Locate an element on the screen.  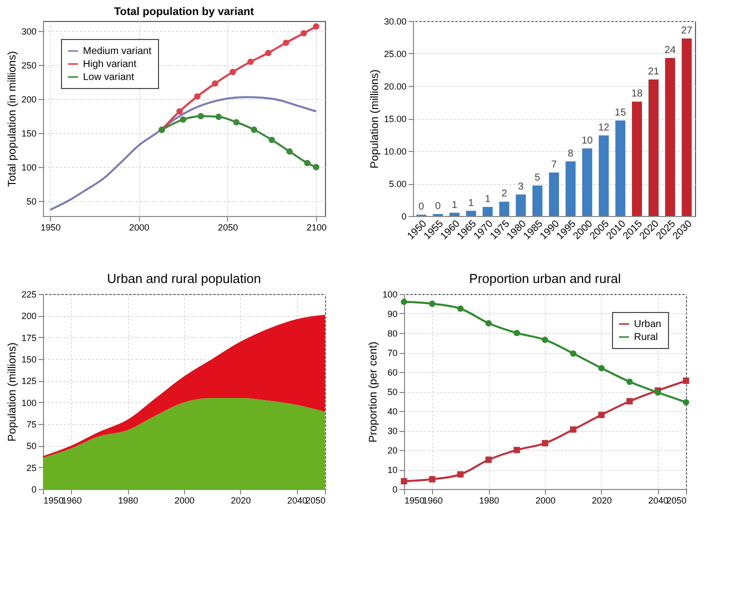
y-tick-label: 125 is located at coordinates (28, 381).